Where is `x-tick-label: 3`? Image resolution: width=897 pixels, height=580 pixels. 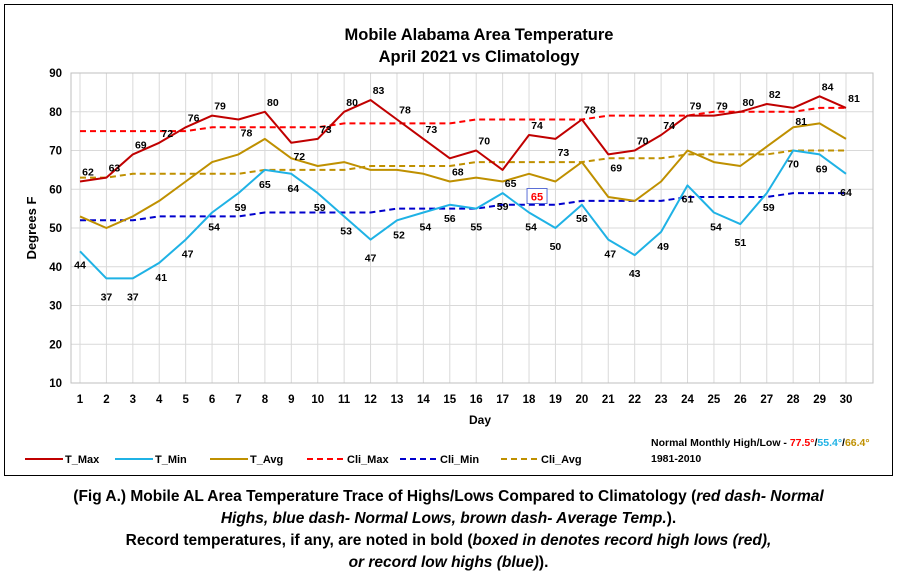 x-tick-label: 3 is located at coordinates (133, 400).